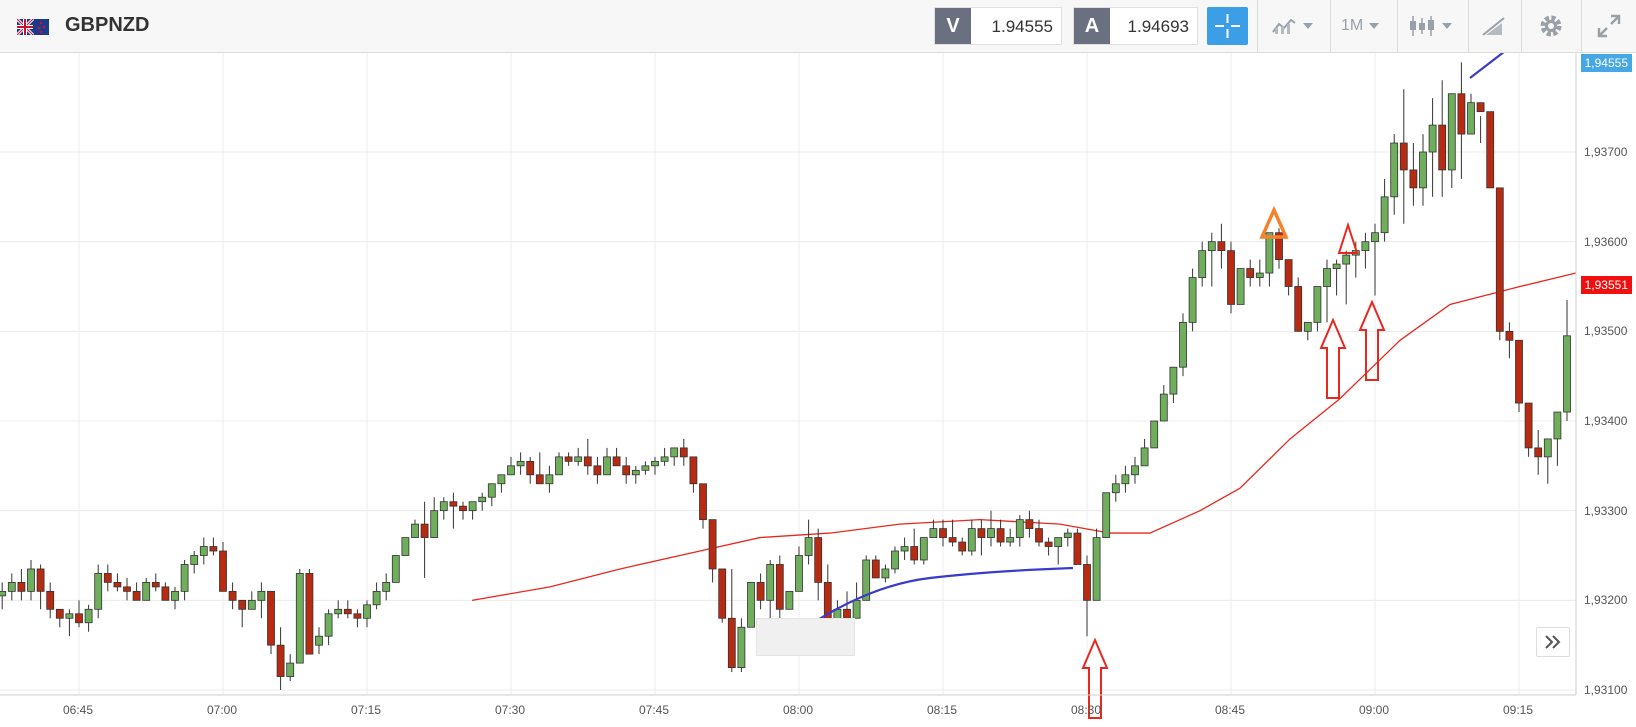  Describe the element at coordinates (1135, 26) in the screenshot. I see `buy-price-box: A 1.94693` at that location.